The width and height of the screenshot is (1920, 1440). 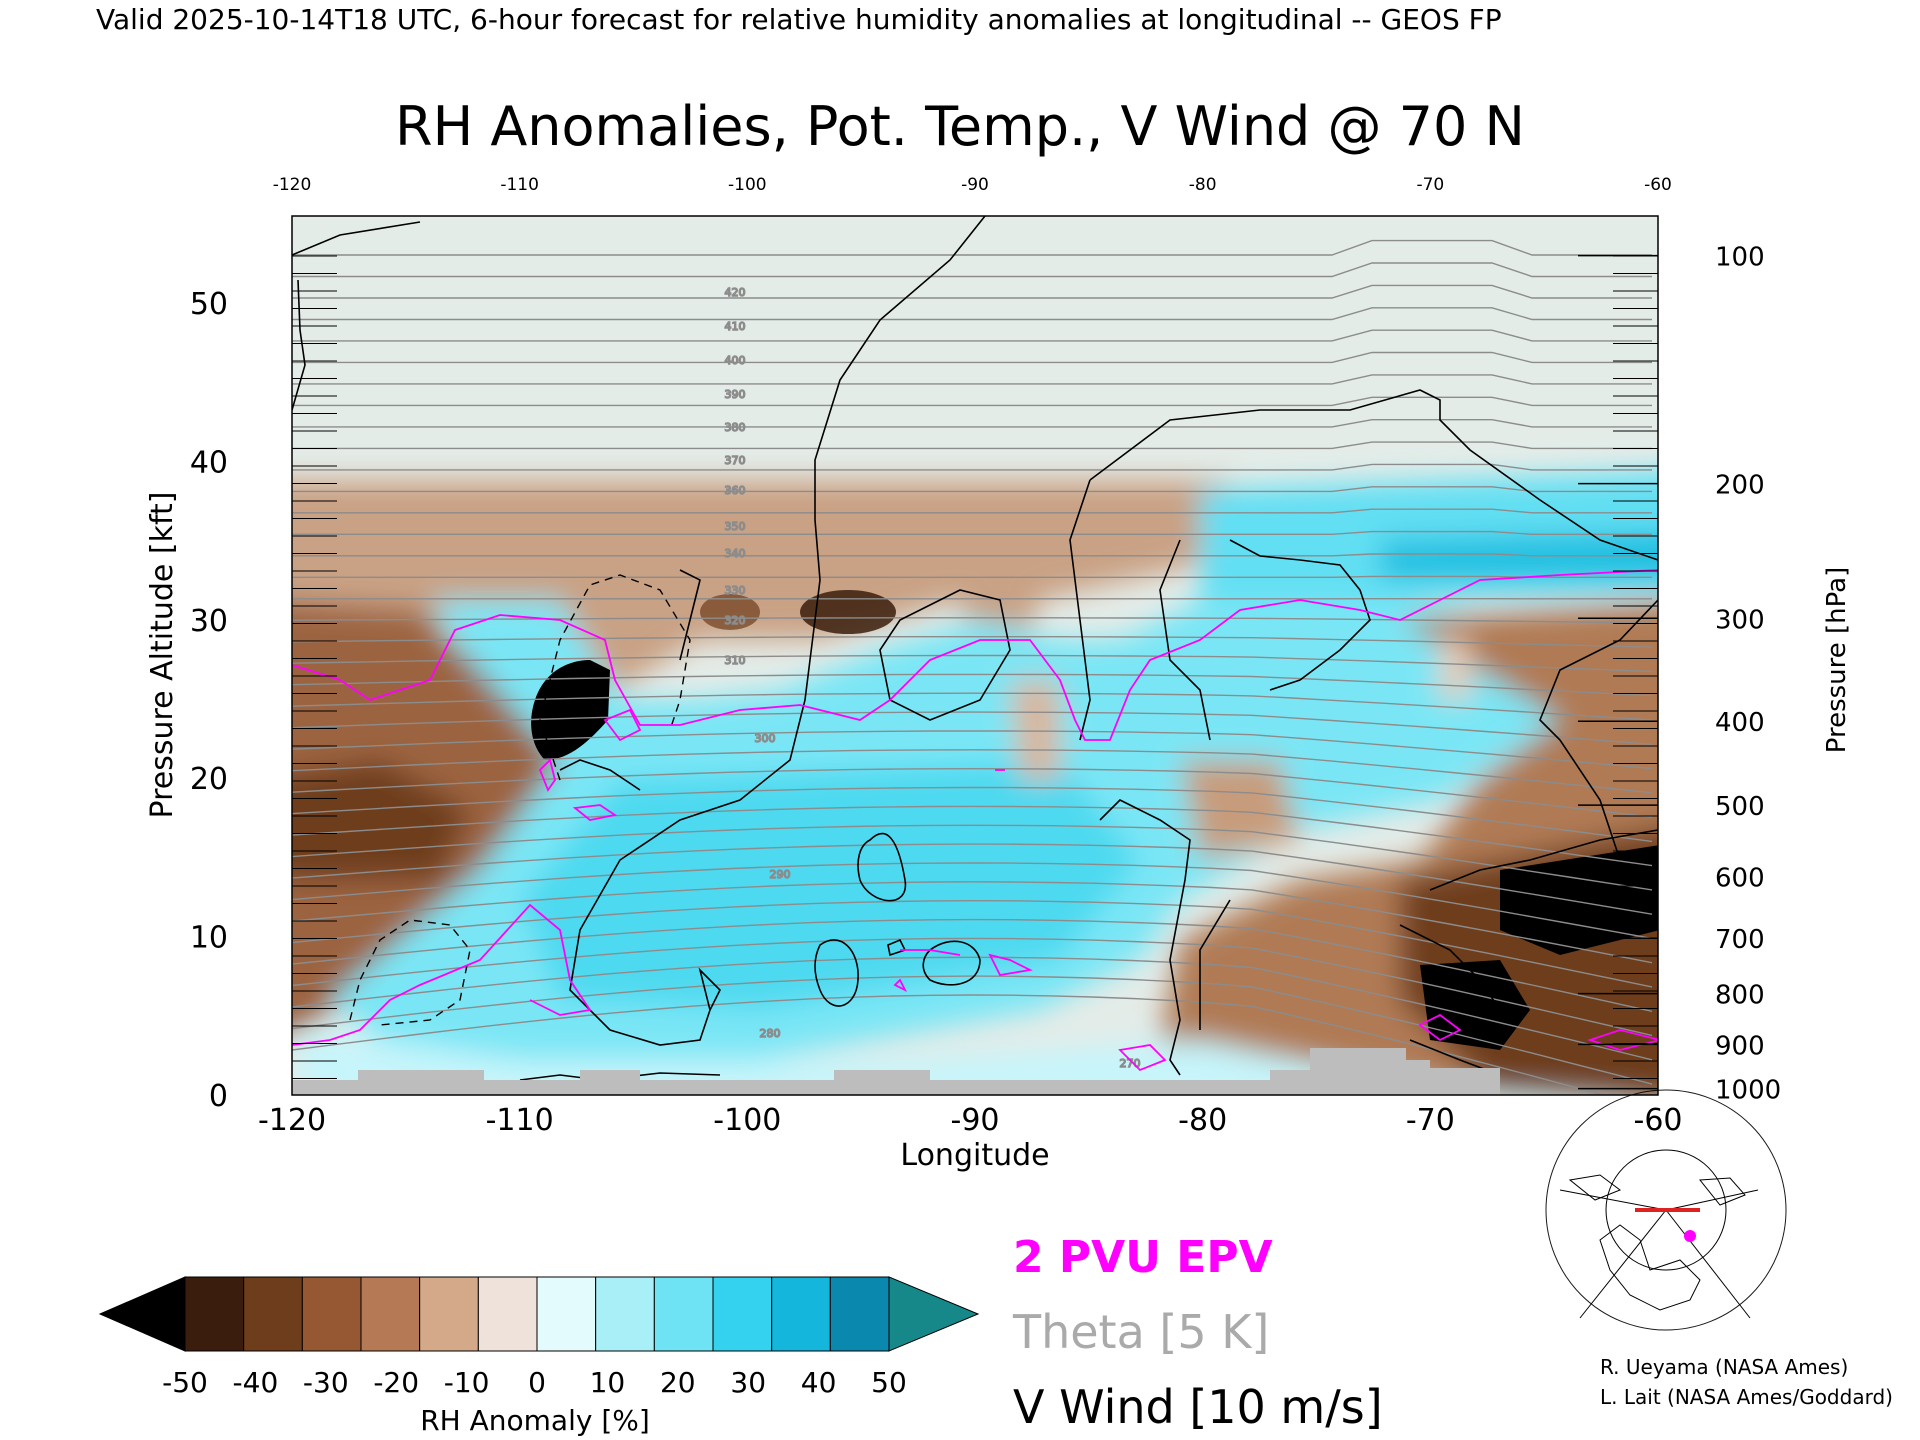 What do you see at coordinates (1748, 1091) in the screenshot?
I see `right-tick-label: 1000` at bounding box center [1748, 1091].